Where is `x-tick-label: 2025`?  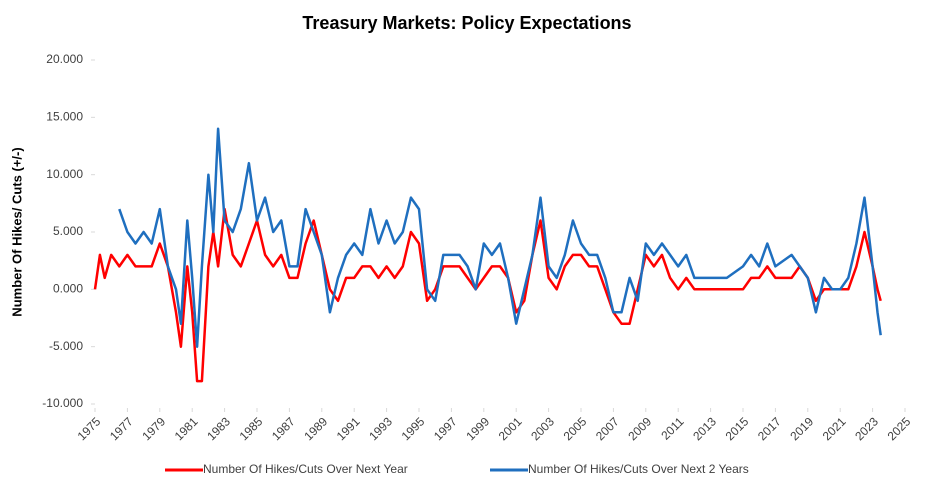 x-tick-label: 2025 is located at coordinates (899, 428).